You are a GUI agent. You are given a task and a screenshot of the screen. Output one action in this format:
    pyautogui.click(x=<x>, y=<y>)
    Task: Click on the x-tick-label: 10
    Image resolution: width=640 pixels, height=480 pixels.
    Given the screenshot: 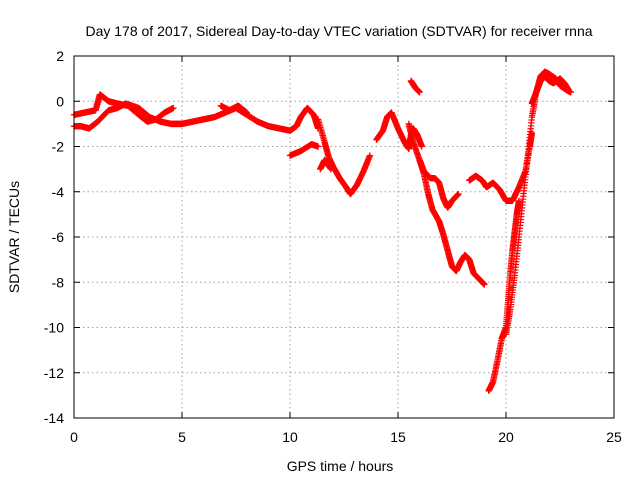 What is the action you would take?
    pyautogui.click(x=290, y=437)
    